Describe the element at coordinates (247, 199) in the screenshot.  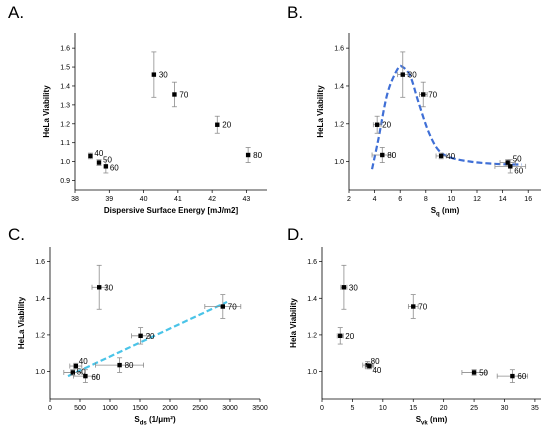
I see `x-tick-label: 43` at that location.